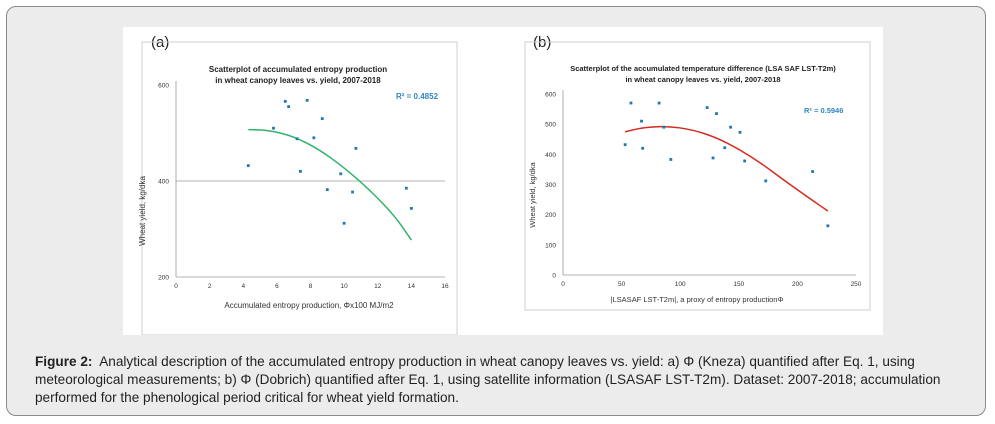  Describe the element at coordinates (378, 286) in the screenshot. I see `chart-a-x-tick-label: 12` at that location.